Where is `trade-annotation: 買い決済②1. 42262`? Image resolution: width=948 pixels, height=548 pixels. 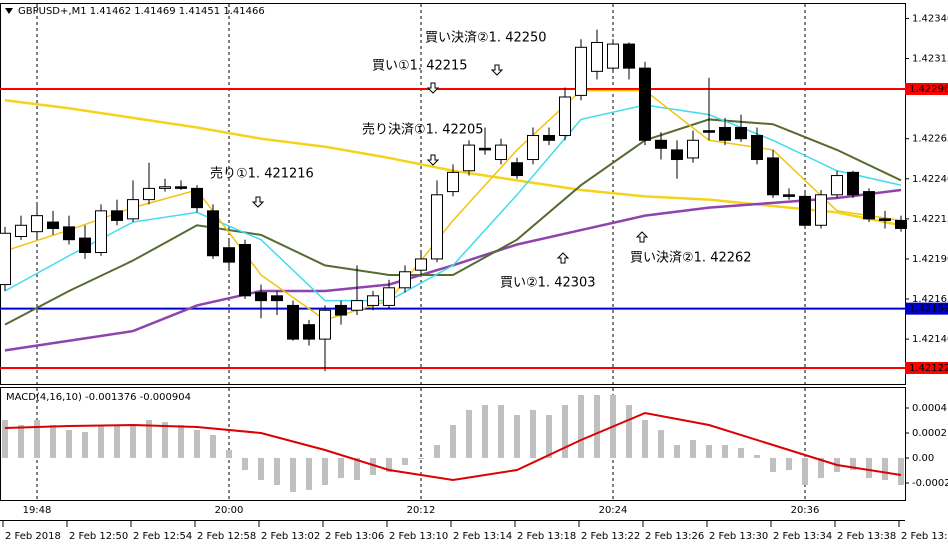
trade-annotation: 買い決済②1. 42262 is located at coordinates (691, 258).